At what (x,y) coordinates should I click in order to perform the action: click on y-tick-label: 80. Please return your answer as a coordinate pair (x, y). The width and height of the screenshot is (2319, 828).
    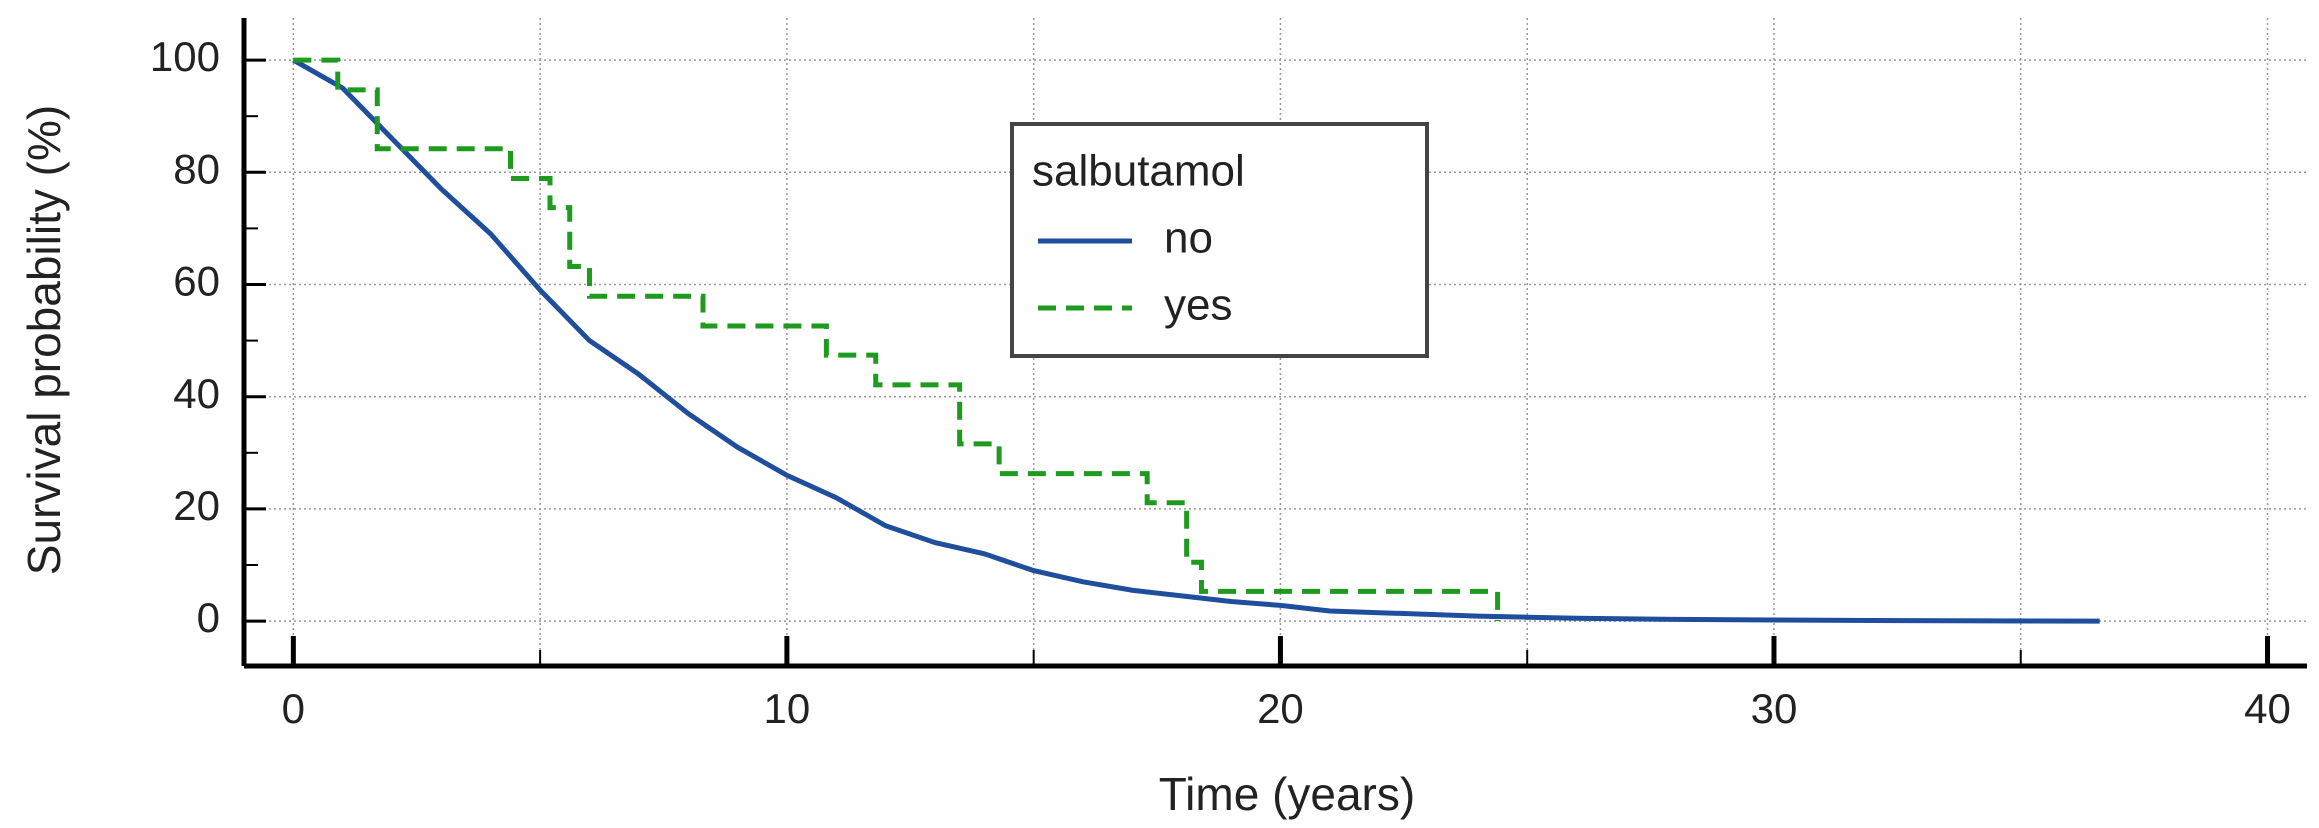
    Looking at the image, I should click on (196, 168).